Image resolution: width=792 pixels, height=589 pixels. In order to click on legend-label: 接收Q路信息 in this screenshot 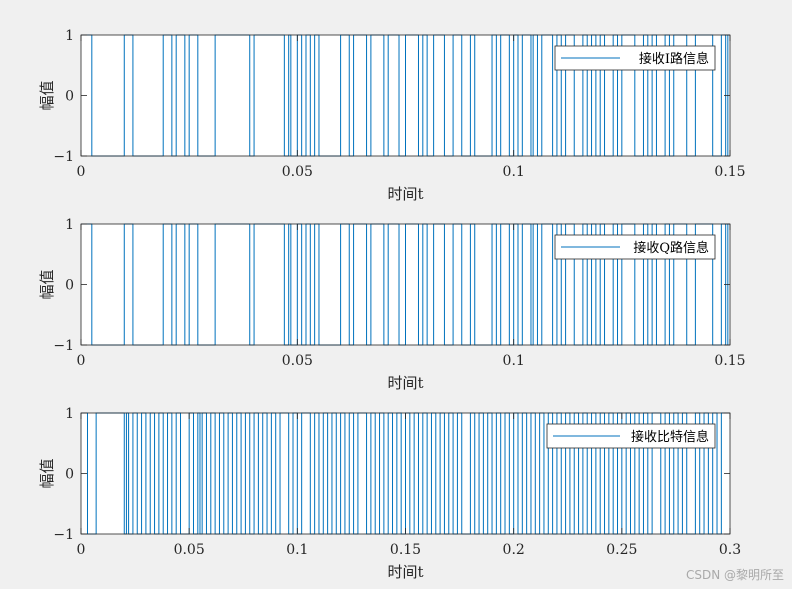, I will do `click(671, 248)`.